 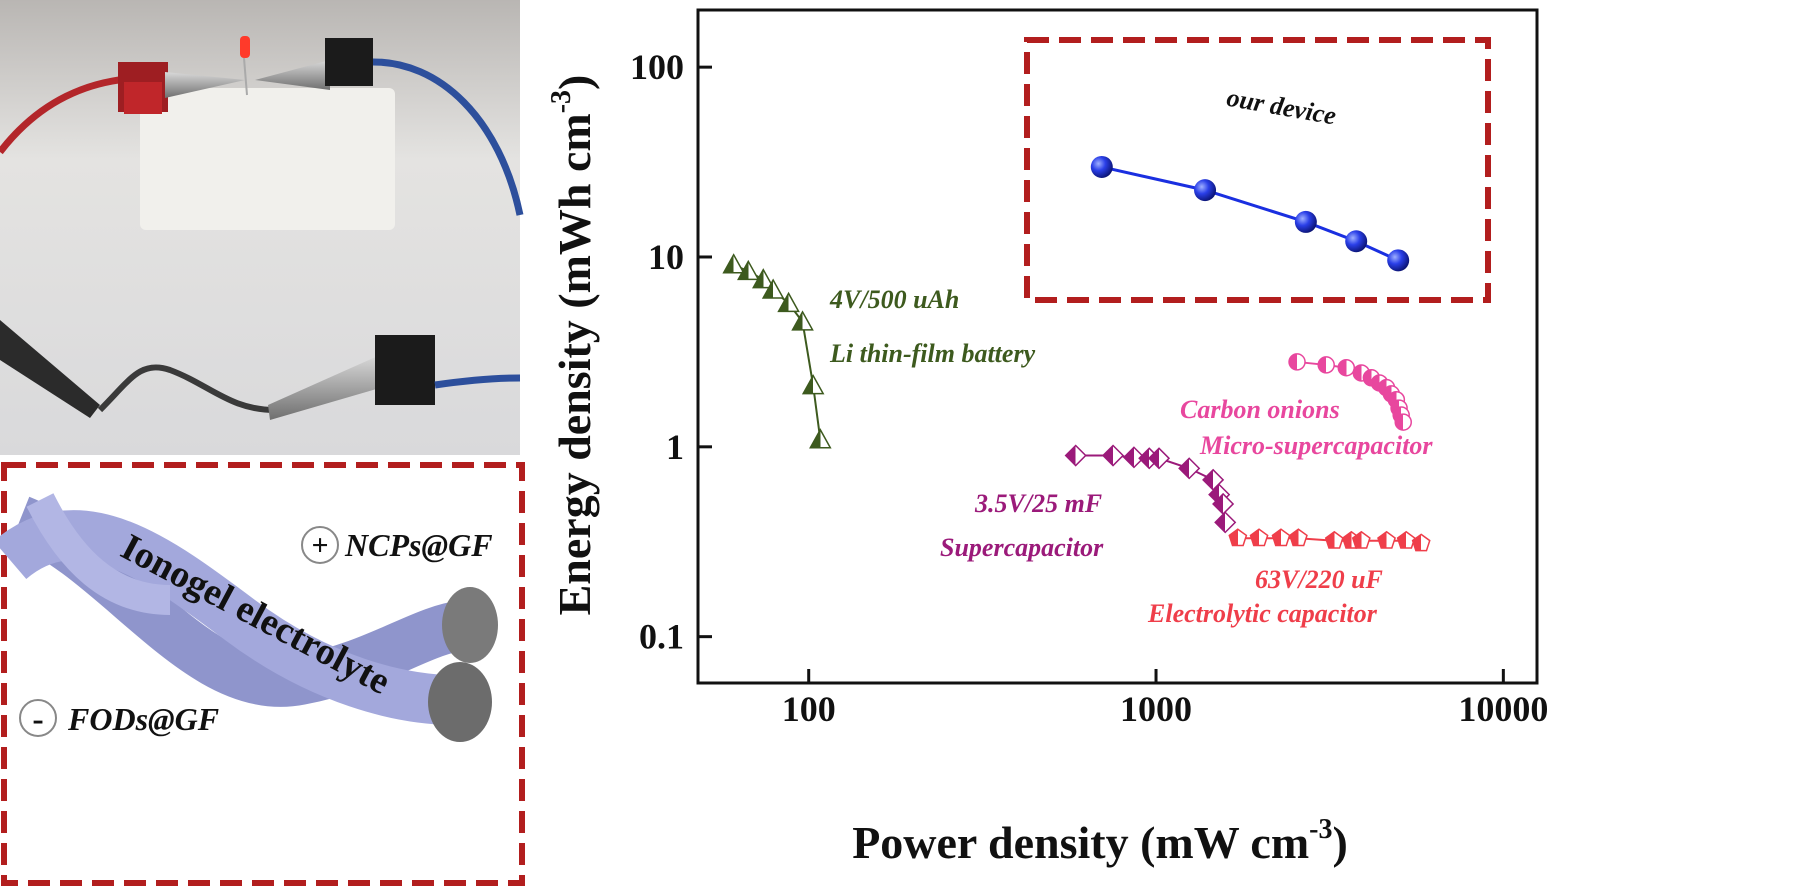 I want to click on y-tick-label: 10, so click(x=666, y=257).